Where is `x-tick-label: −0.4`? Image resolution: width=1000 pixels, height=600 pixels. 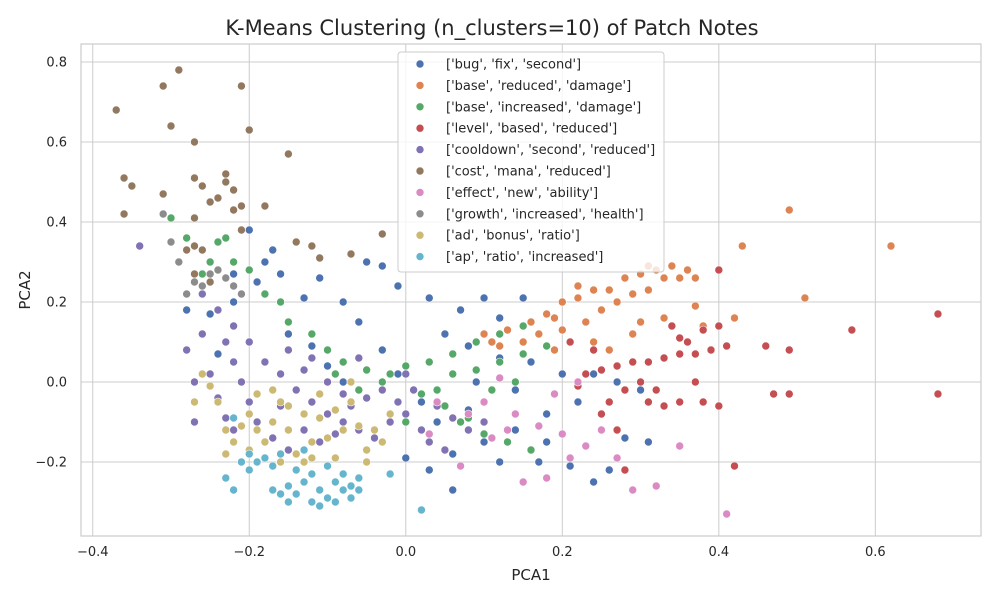 x-tick-label: −0.4 is located at coordinates (93, 552).